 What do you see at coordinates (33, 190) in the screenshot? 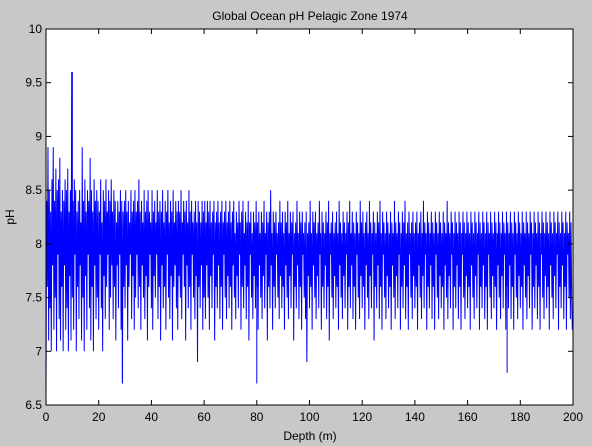
I see `y-tick-label: 8.5` at bounding box center [33, 190].